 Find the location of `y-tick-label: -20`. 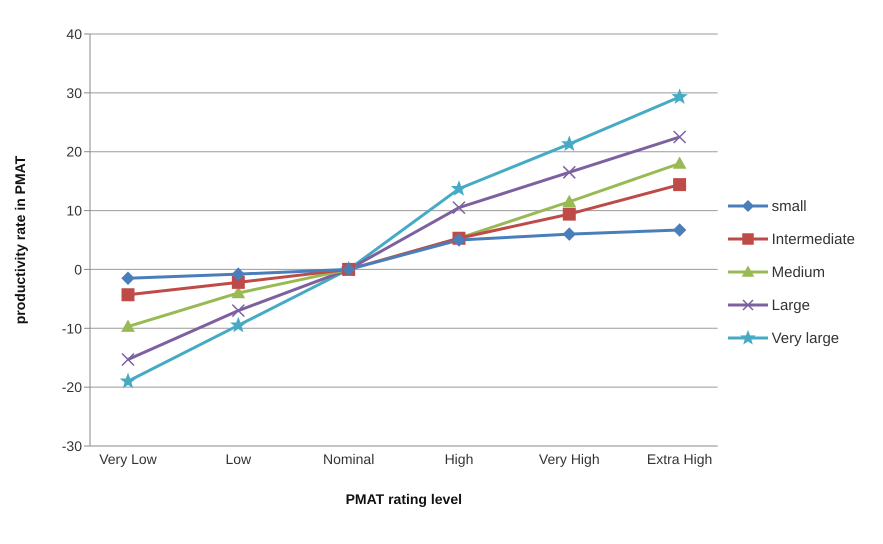

y-tick-label: -20 is located at coordinates (72, 387).